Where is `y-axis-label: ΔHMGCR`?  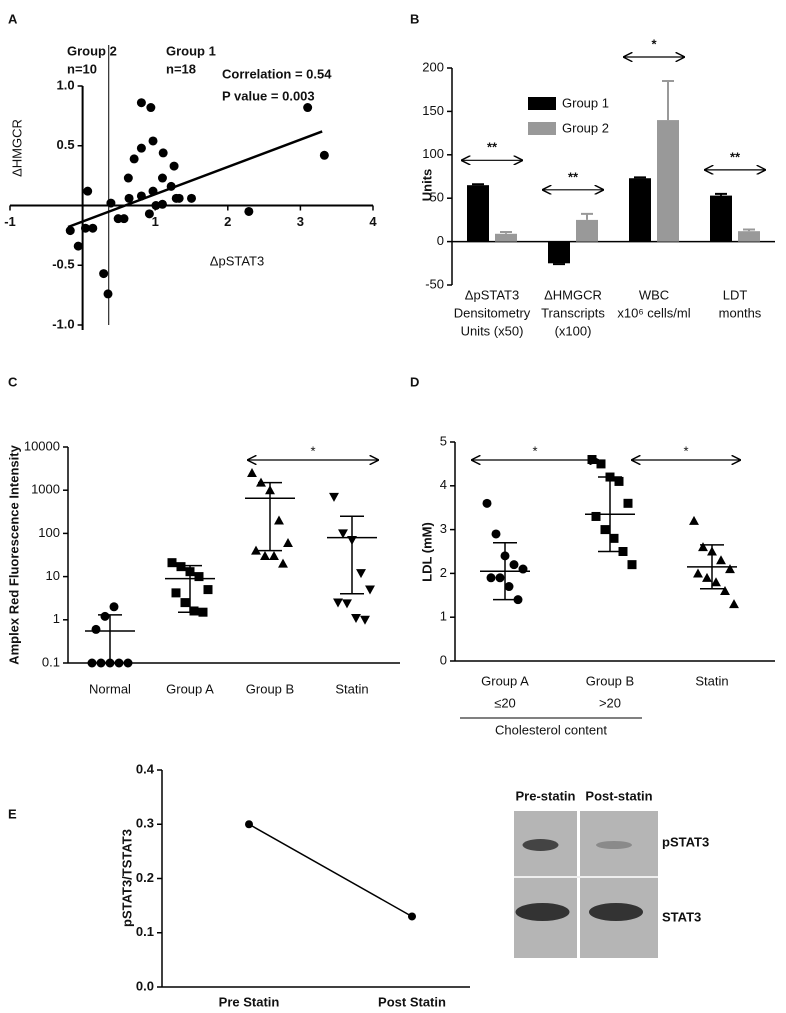 y-axis-label: ΔHMGCR is located at coordinates (16, 148).